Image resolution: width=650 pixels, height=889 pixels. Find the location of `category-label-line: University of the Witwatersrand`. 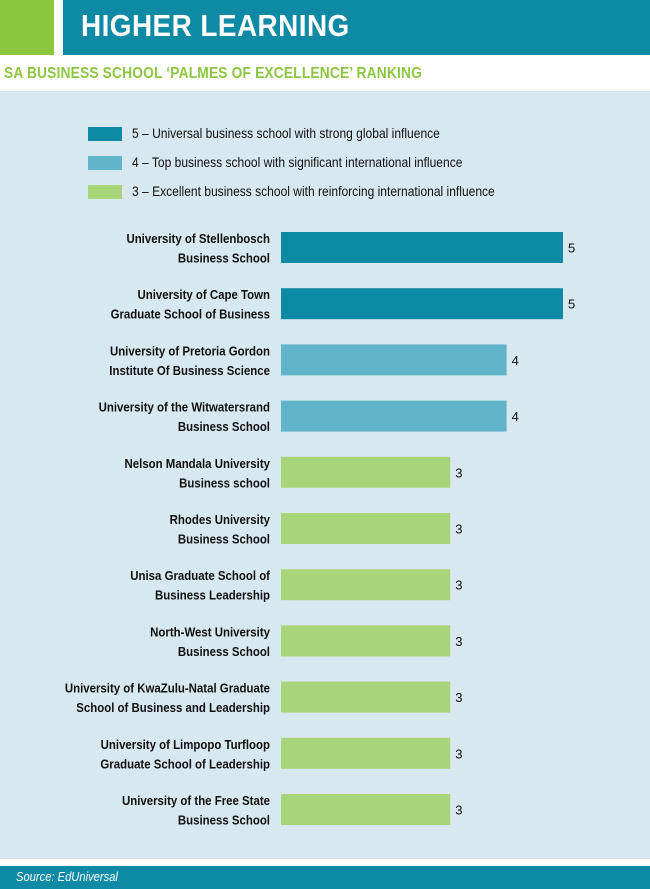

category-label-line: University of the Witwatersrand is located at coordinates (184, 407).